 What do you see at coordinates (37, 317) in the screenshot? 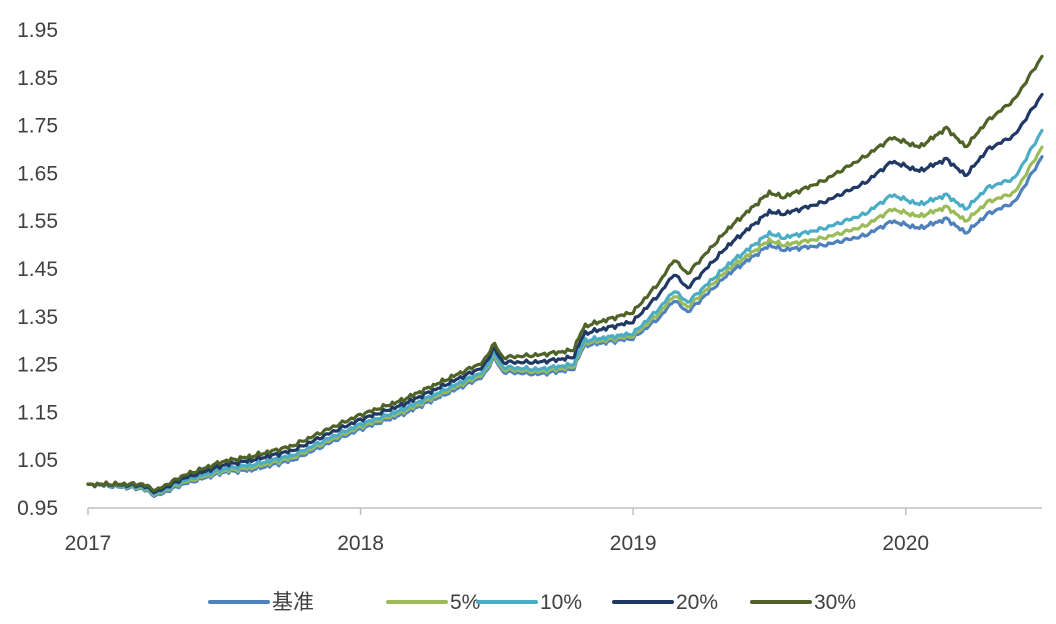
I see `y-tick-label: 1.35` at bounding box center [37, 317].